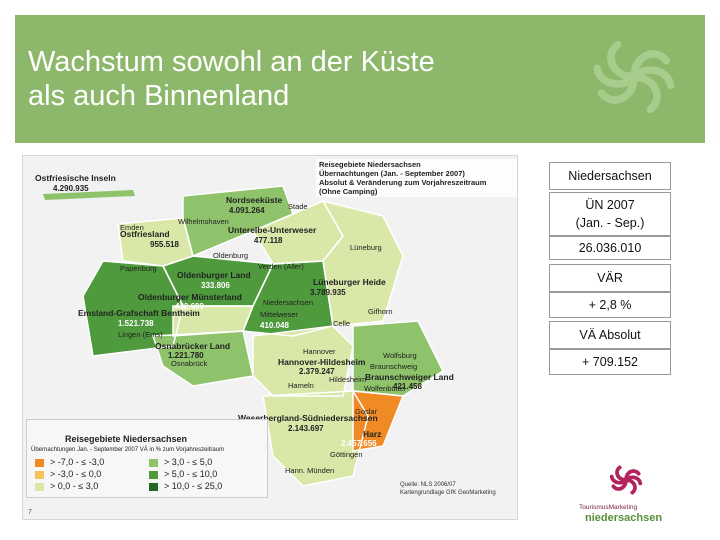 The height and width of the screenshot is (540, 720). Describe the element at coordinates (193, 346) in the screenshot. I see `region-label: Osnabrücker Land` at that location.